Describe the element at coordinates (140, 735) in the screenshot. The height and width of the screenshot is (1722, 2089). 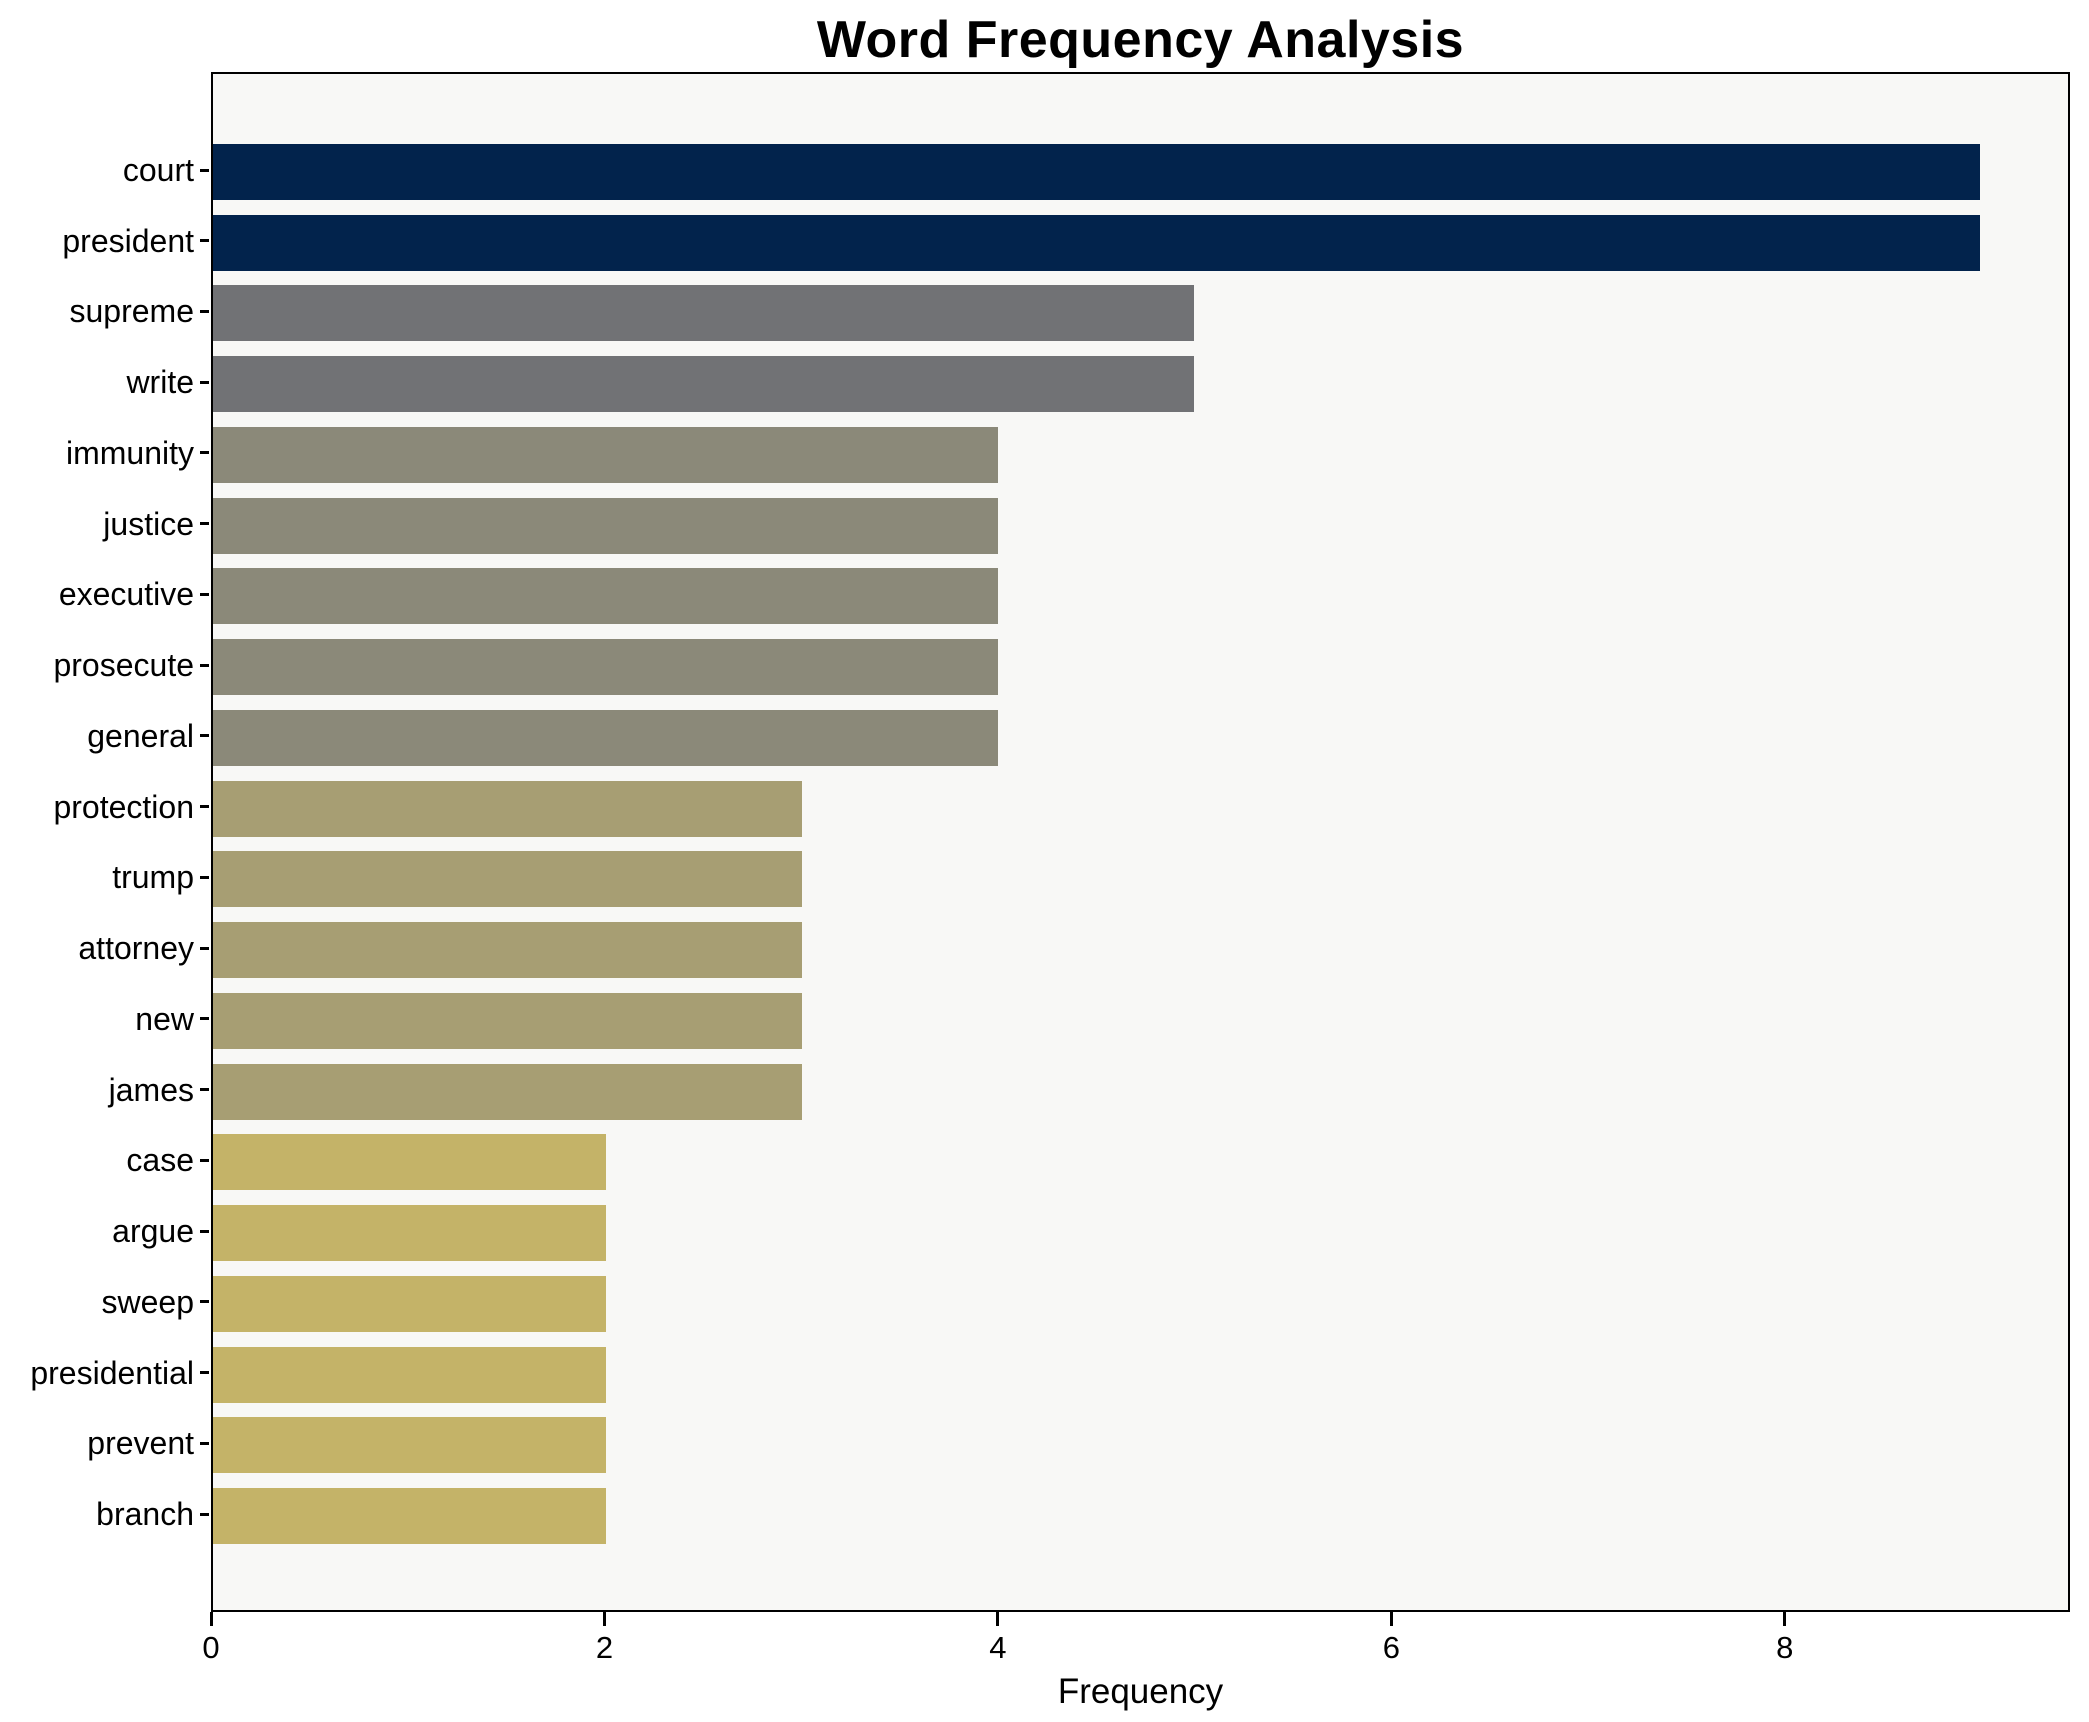
I see `y-tick-label-general: general` at that location.